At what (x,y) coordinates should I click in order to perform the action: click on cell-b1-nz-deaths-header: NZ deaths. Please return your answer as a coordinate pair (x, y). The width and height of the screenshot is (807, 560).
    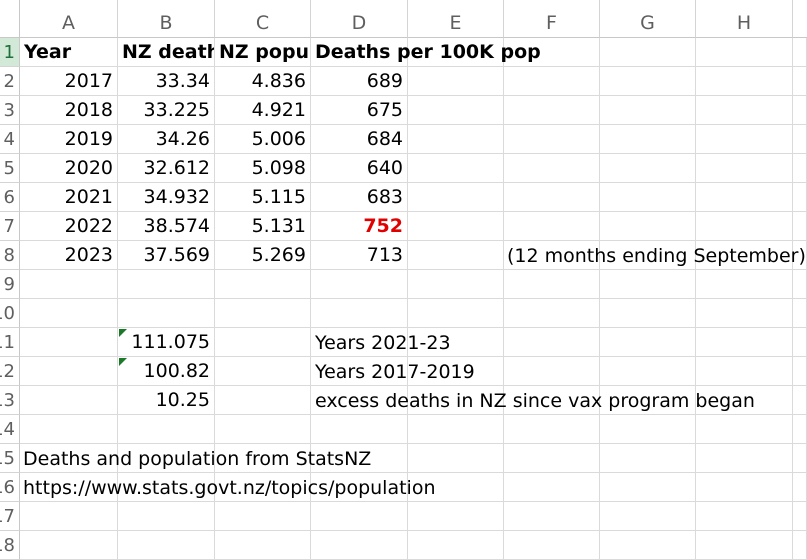
    Looking at the image, I should click on (166, 52).